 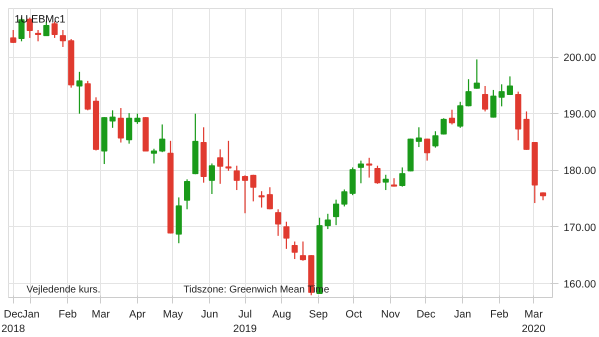 I want to click on y-tick-label: 190.00, so click(x=580, y=114).